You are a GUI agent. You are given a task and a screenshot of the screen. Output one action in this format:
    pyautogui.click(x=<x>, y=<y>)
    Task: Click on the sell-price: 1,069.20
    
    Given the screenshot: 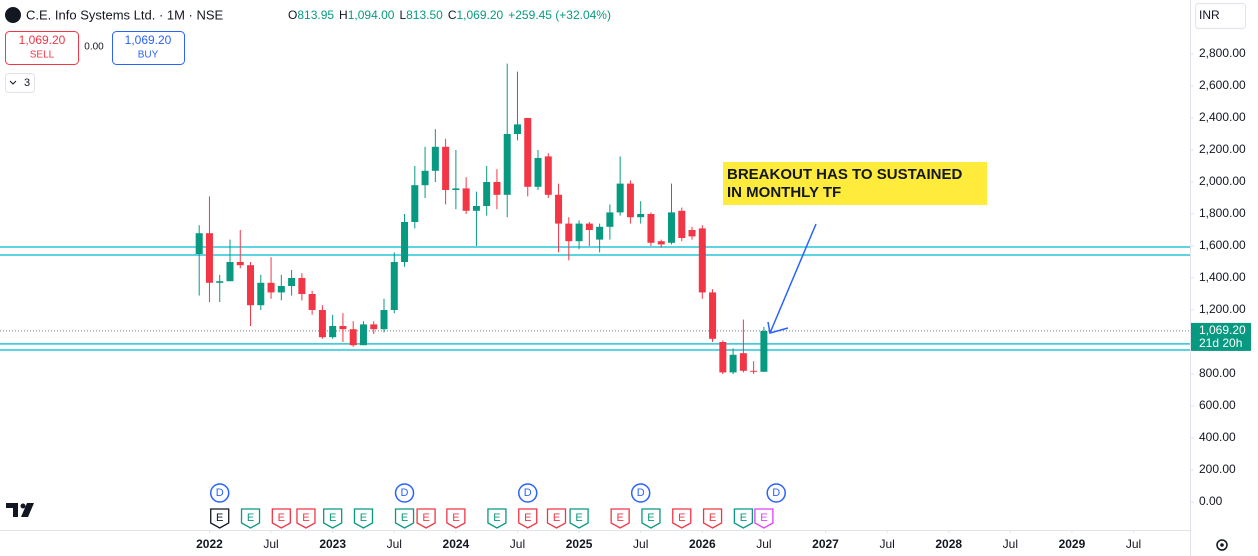 What is the action you would take?
    pyautogui.click(x=42, y=40)
    